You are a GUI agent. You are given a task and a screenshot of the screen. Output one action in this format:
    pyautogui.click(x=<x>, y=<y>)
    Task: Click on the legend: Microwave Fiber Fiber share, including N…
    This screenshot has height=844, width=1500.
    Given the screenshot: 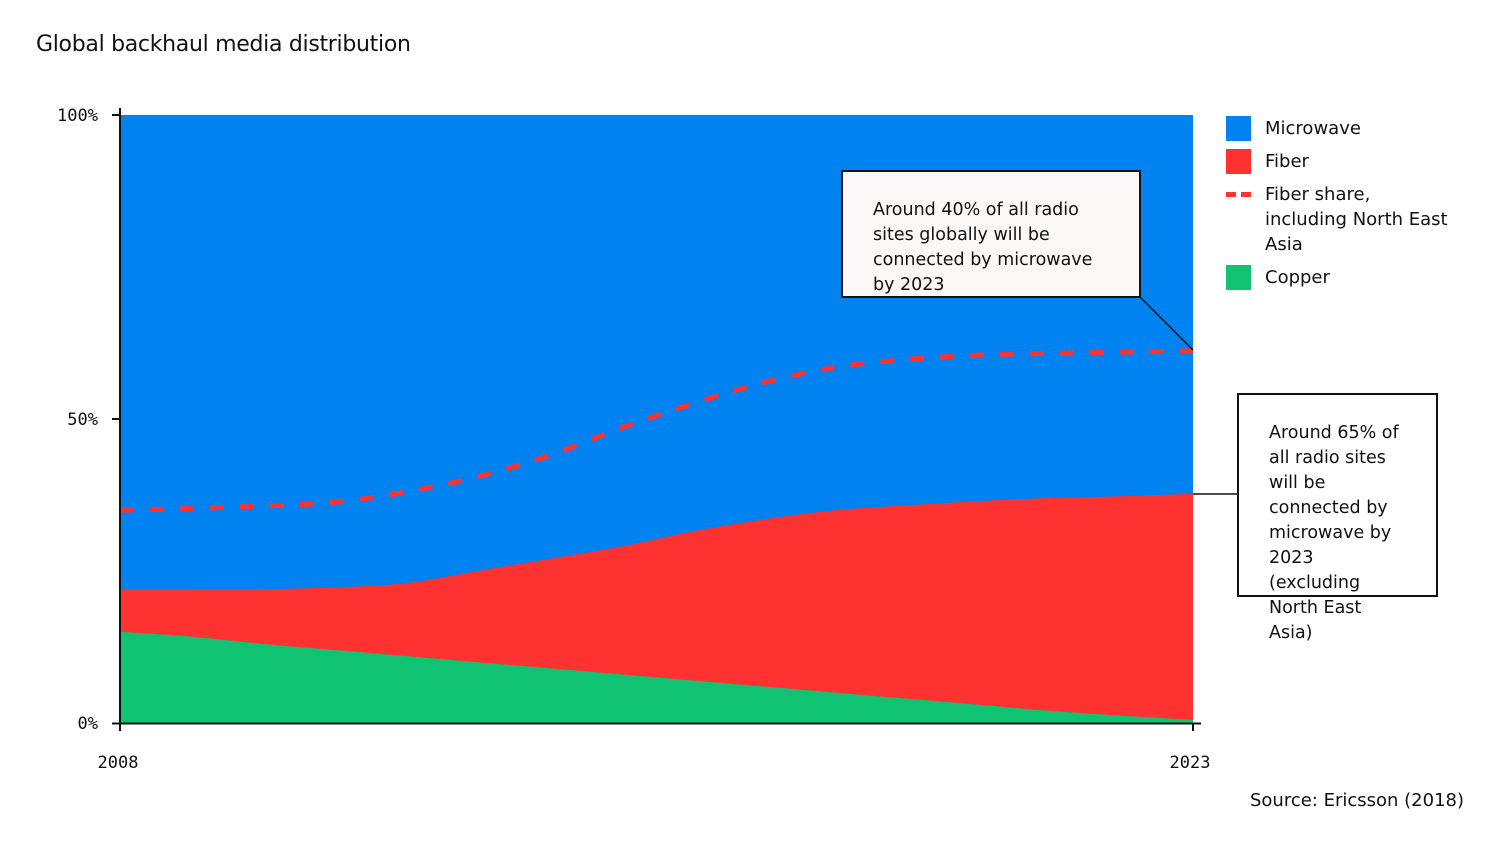 What is the action you would take?
    pyautogui.click(x=1340, y=207)
    